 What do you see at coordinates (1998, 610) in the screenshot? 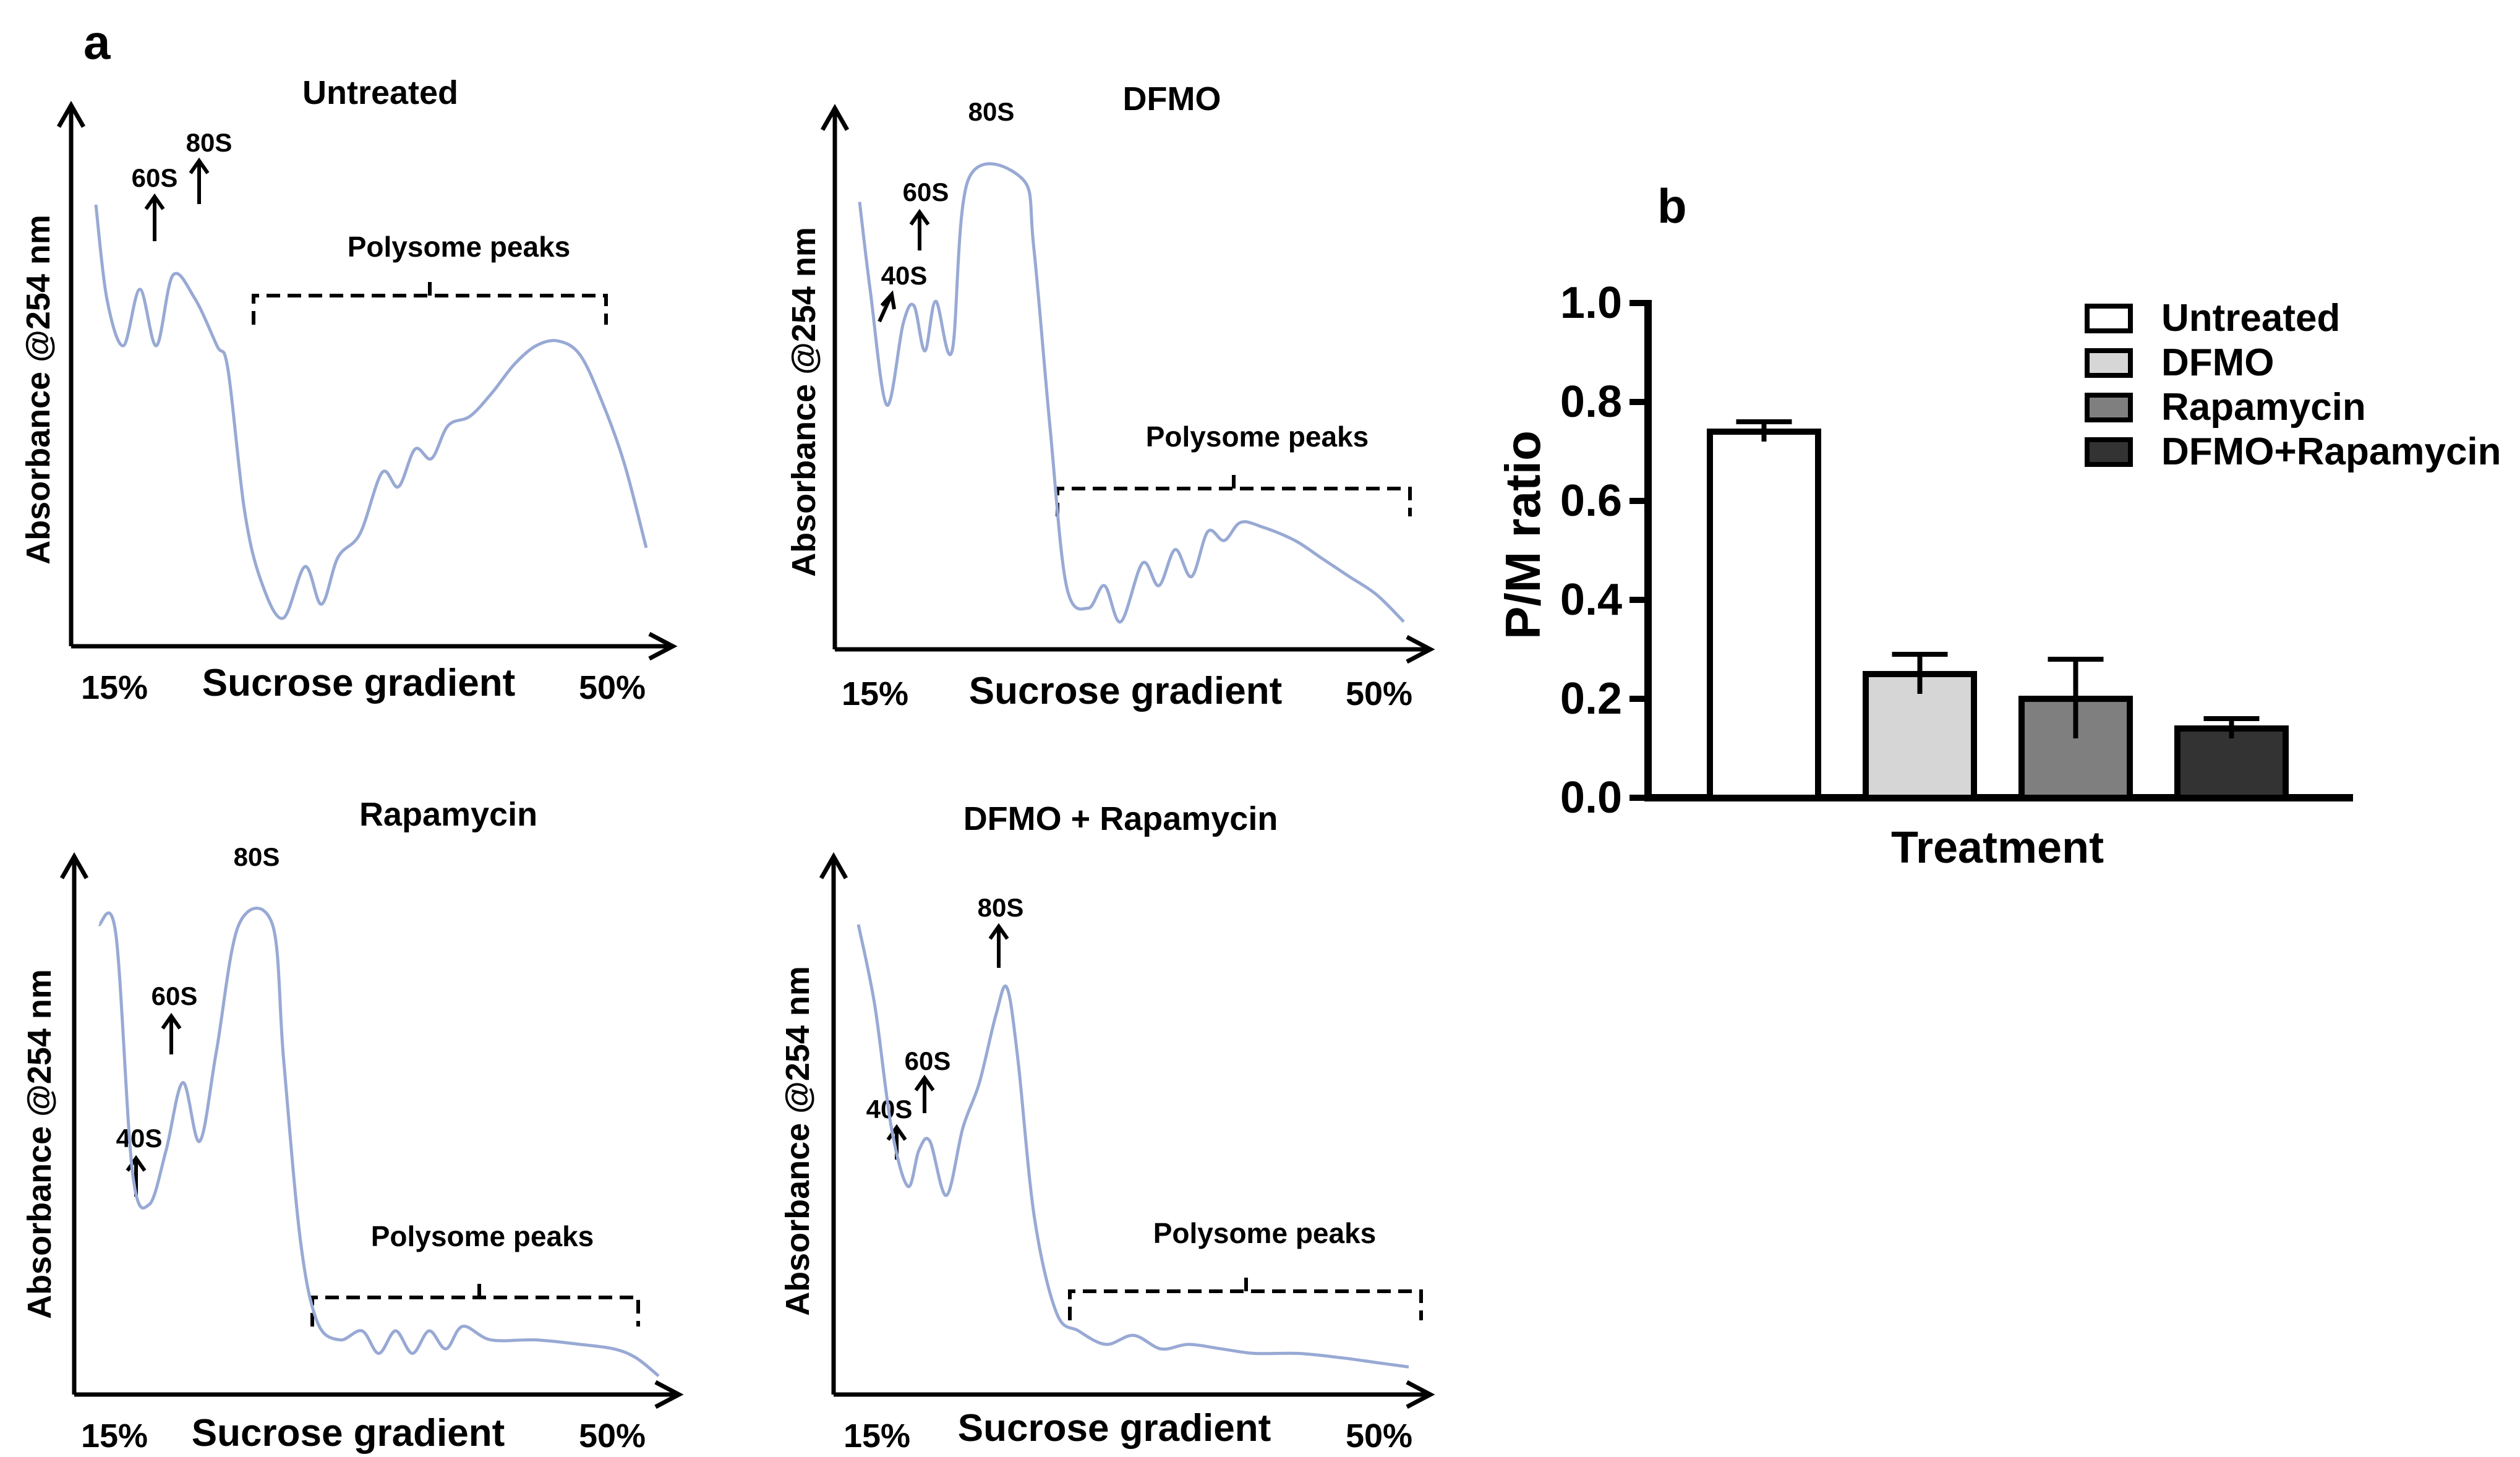
I see `bars` at bounding box center [1998, 610].